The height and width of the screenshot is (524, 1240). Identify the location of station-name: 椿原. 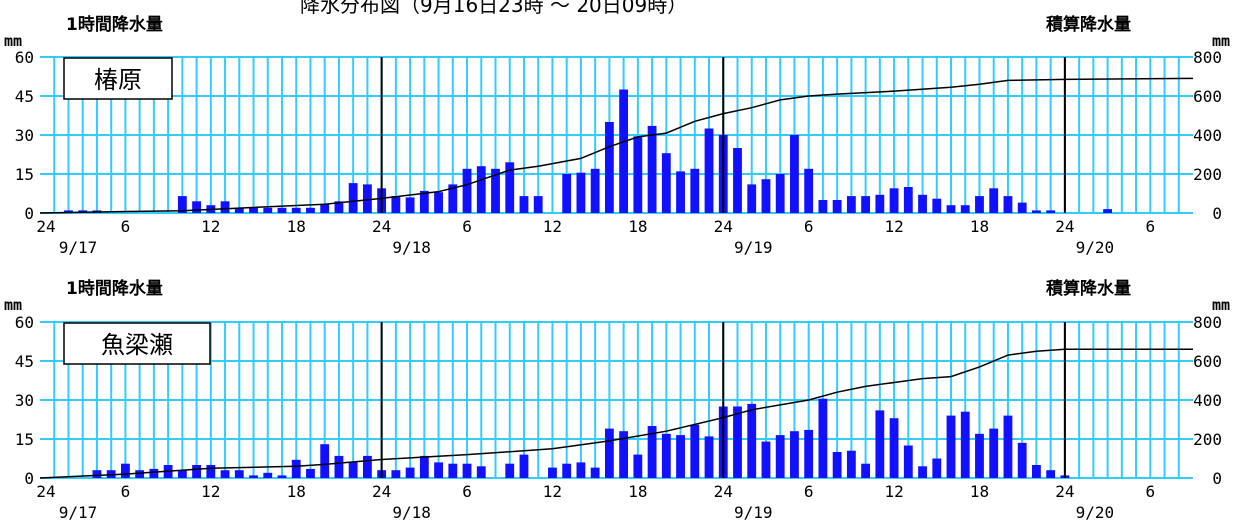
(118, 80).